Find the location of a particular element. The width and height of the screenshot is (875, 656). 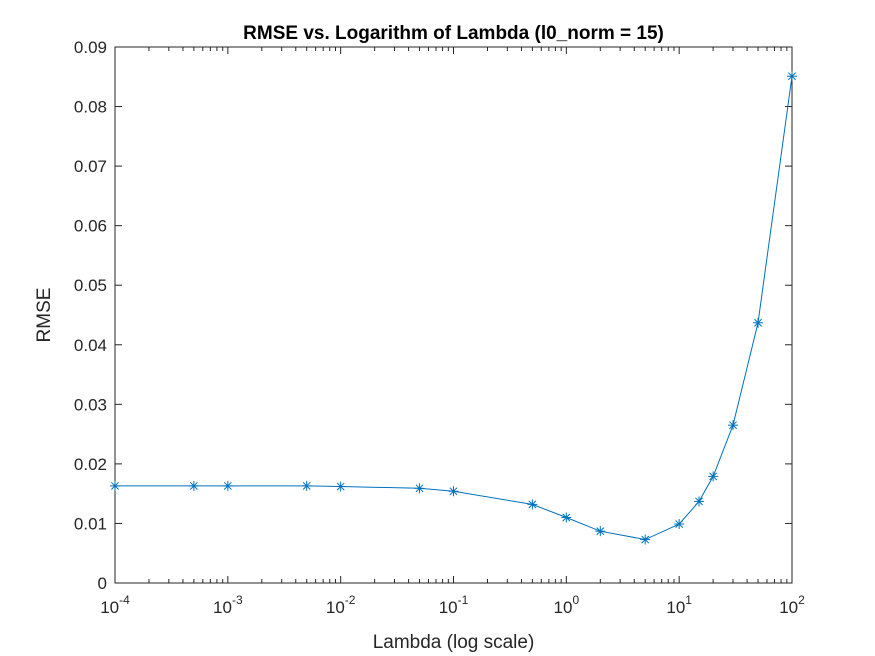

y-tick-label: 0.07 is located at coordinates (90, 166).